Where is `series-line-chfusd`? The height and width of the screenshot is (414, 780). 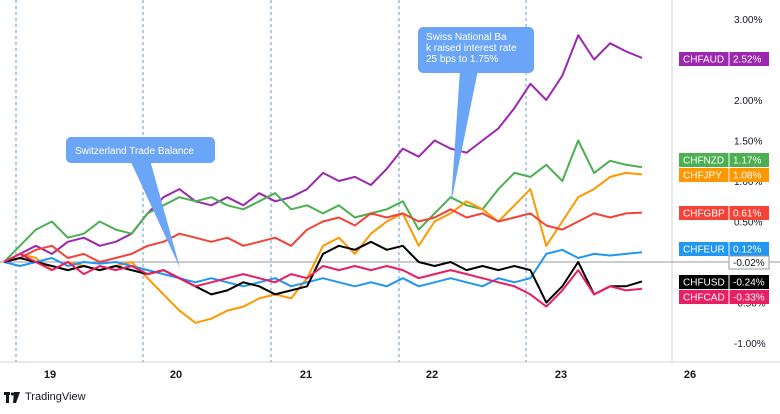 series-line-chfusd is located at coordinates (323, 272).